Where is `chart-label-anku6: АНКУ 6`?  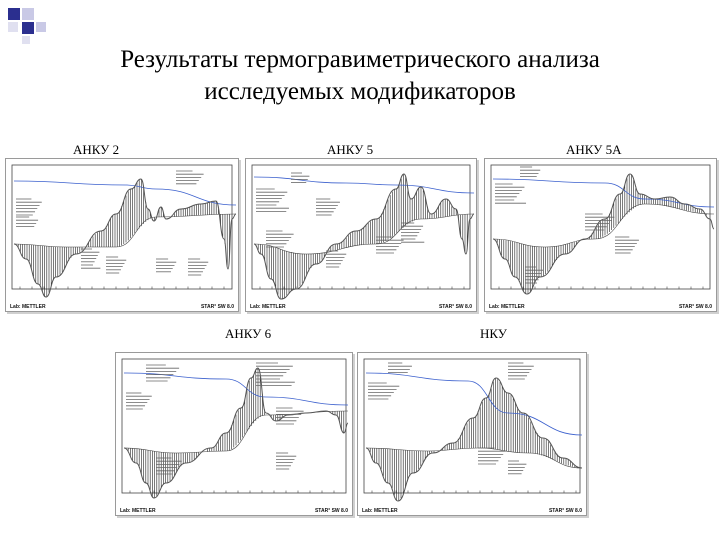
chart-label-anku6: АНКУ 6 is located at coordinates (248, 333).